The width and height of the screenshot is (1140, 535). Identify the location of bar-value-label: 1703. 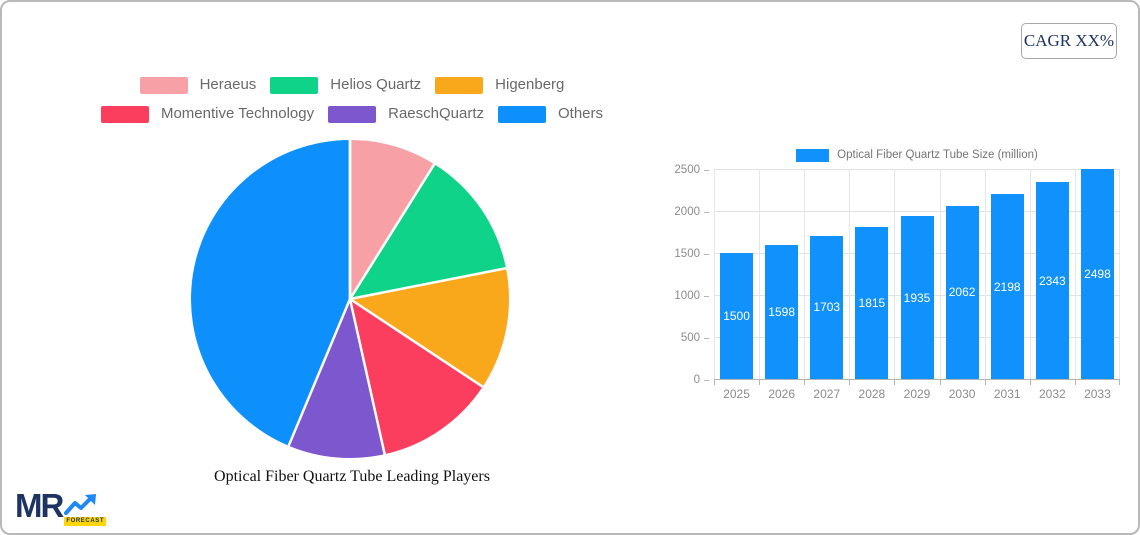
(827, 307).